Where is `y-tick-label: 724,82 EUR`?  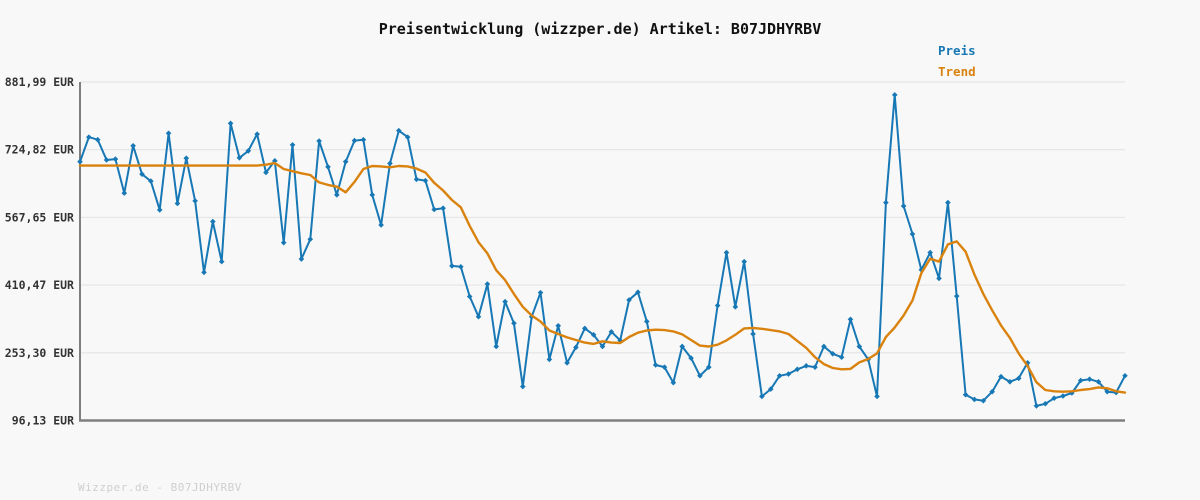
y-tick-label: 724,82 EUR is located at coordinates (39, 150).